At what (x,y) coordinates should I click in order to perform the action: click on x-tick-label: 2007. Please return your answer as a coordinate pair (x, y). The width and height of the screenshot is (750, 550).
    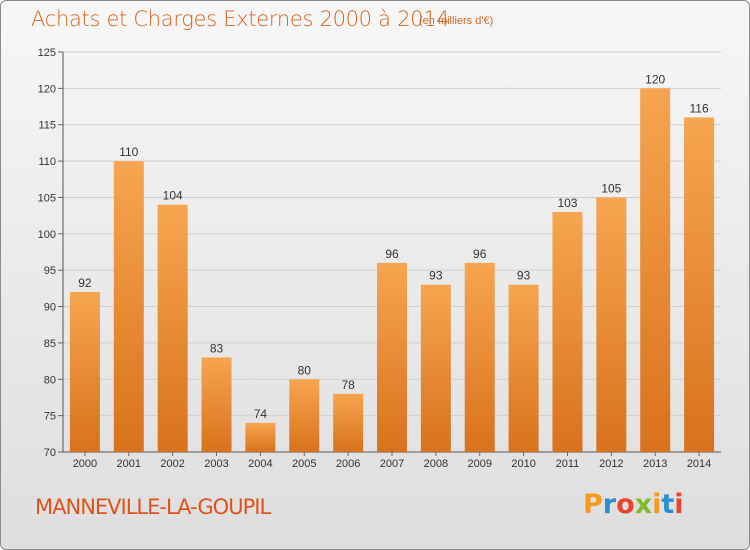
    Looking at the image, I should click on (392, 464).